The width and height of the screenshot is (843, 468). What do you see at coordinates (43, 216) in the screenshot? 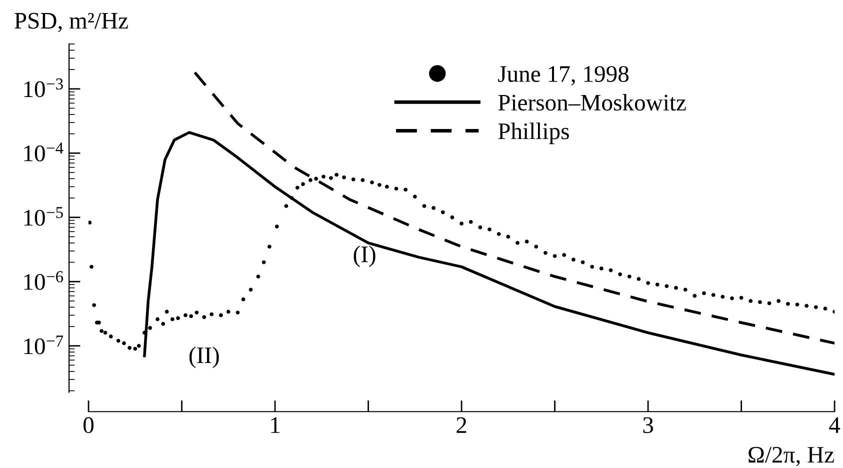
I see `y-tick-label: 10$^{−5}$` at bounding box center [43, 216].